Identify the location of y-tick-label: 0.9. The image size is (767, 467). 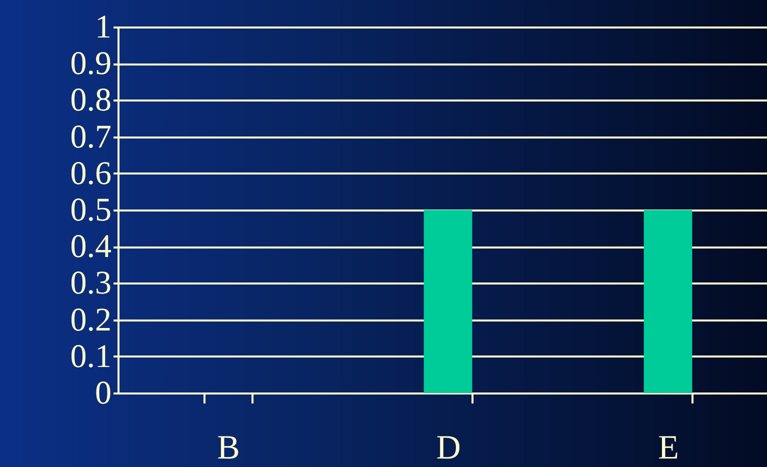
(91, 64).